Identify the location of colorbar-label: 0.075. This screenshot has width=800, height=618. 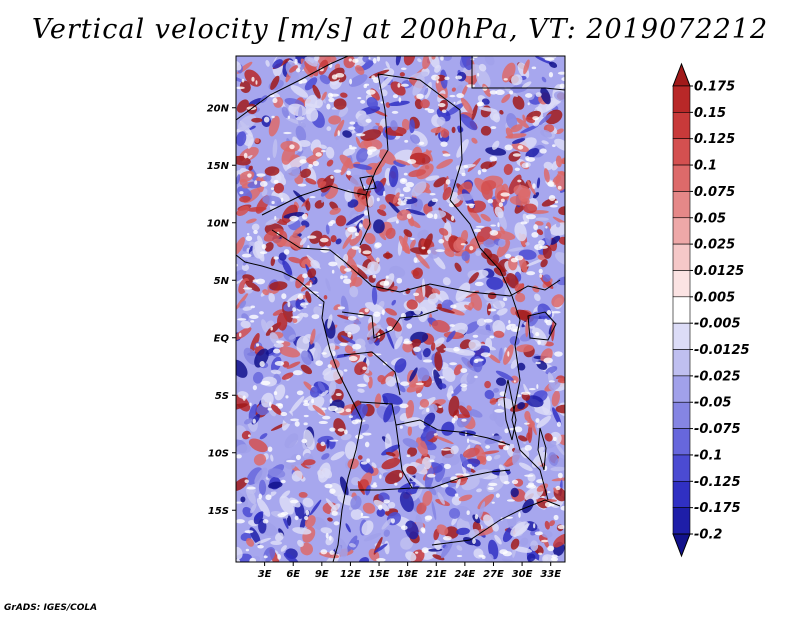
(714, 192).